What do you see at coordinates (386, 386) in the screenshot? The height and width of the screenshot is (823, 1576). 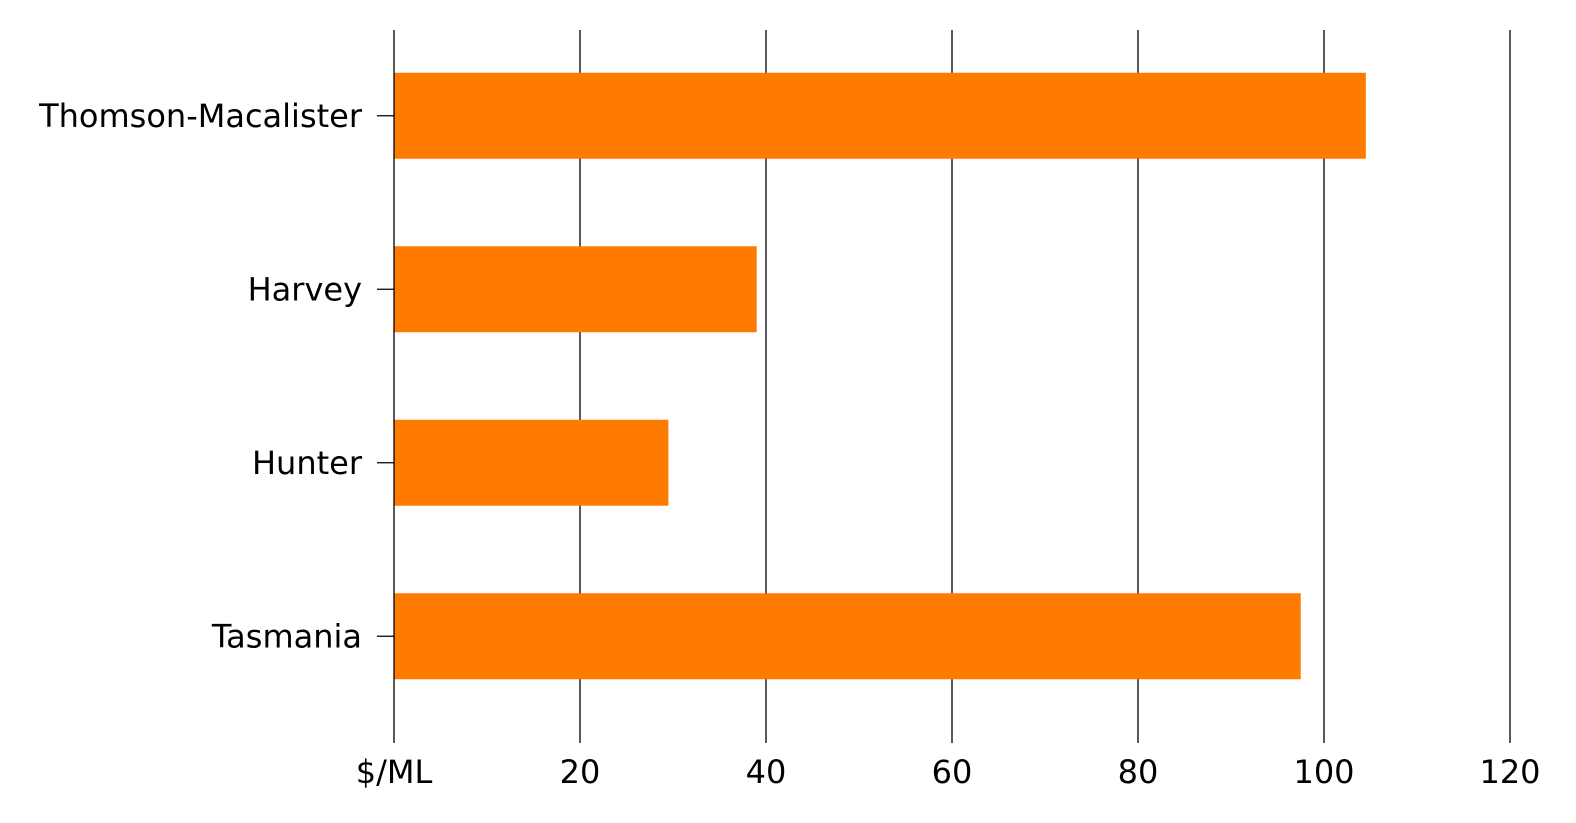 I see `y-axis` at bounding box center [386, 386].